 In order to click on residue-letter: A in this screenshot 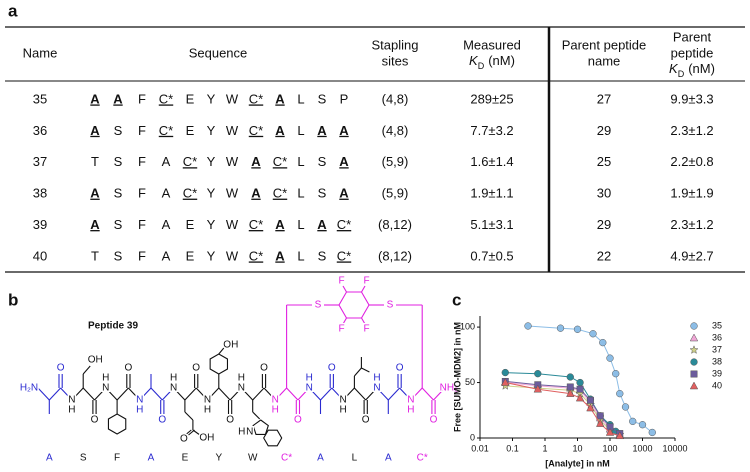, I will do `click(151, 458)`.